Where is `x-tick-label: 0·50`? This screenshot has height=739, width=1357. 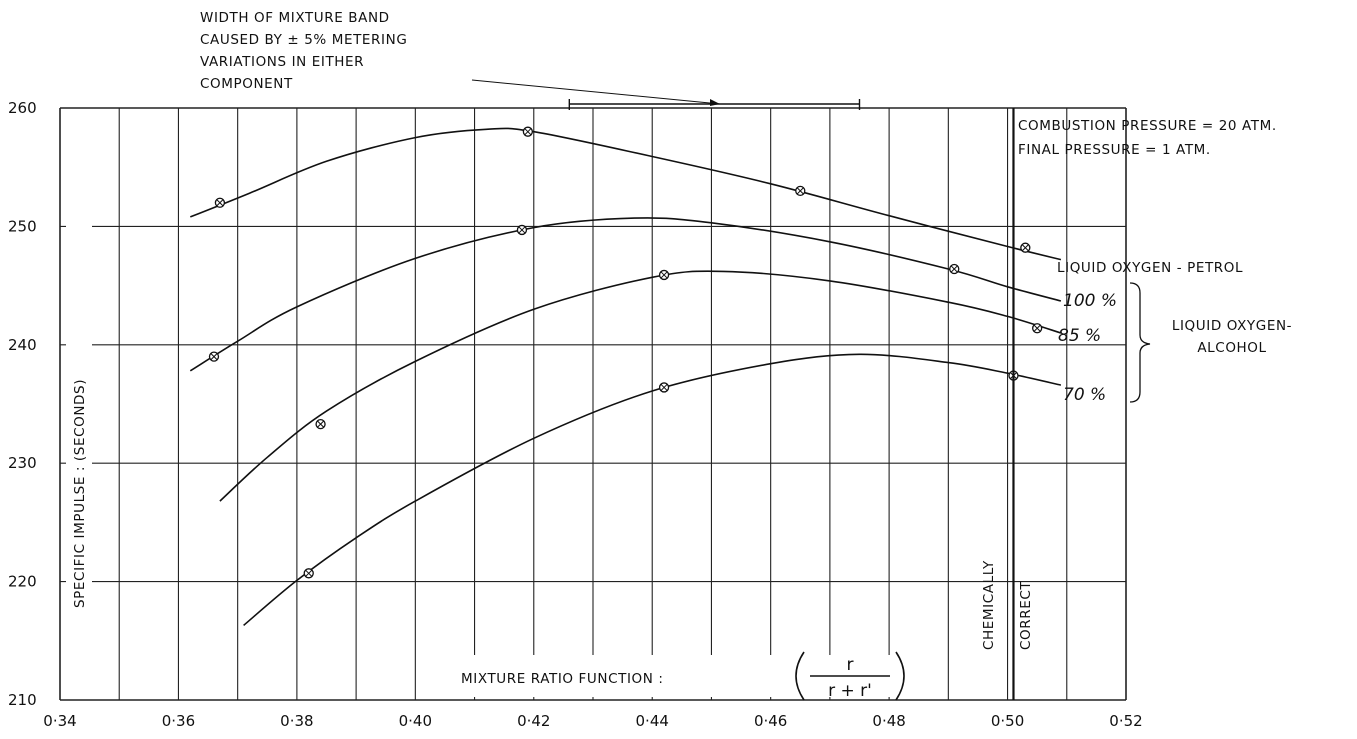 x-tick-label: 0·50 is located at coordinates (1007, 721).